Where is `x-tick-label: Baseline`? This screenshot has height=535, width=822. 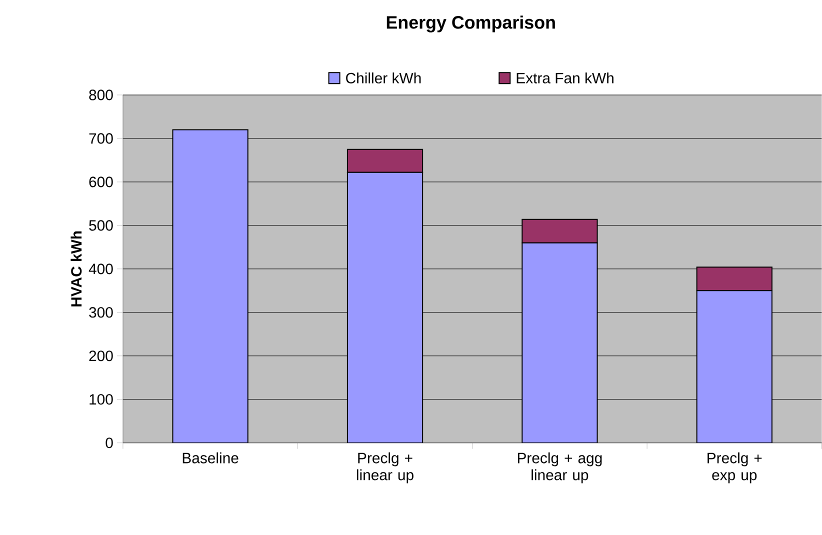
x-tick-label: Baseline is located at coordinates (210, 458).